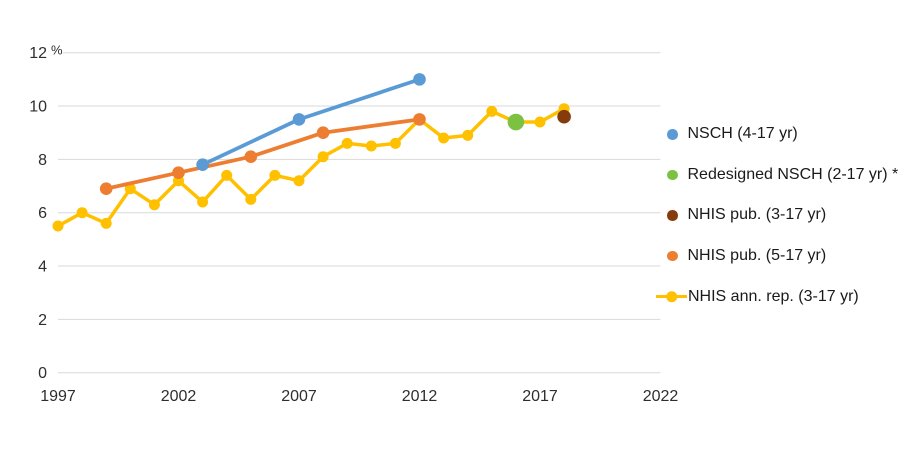 This screenshot has height=450, width=900. What do you see at coordinates (42, 160) in the screenshot?
I see `y-tick-label: 8` at bounding box center [42, 160].